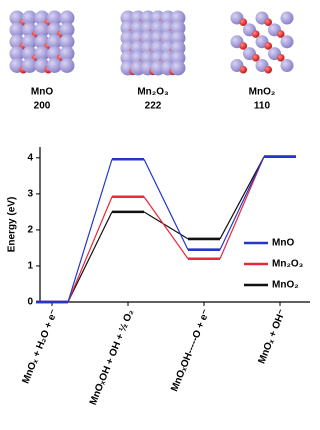 This screenshot has height=430, width=320. I want to click on structure-facet: 110, so click(262, 106).